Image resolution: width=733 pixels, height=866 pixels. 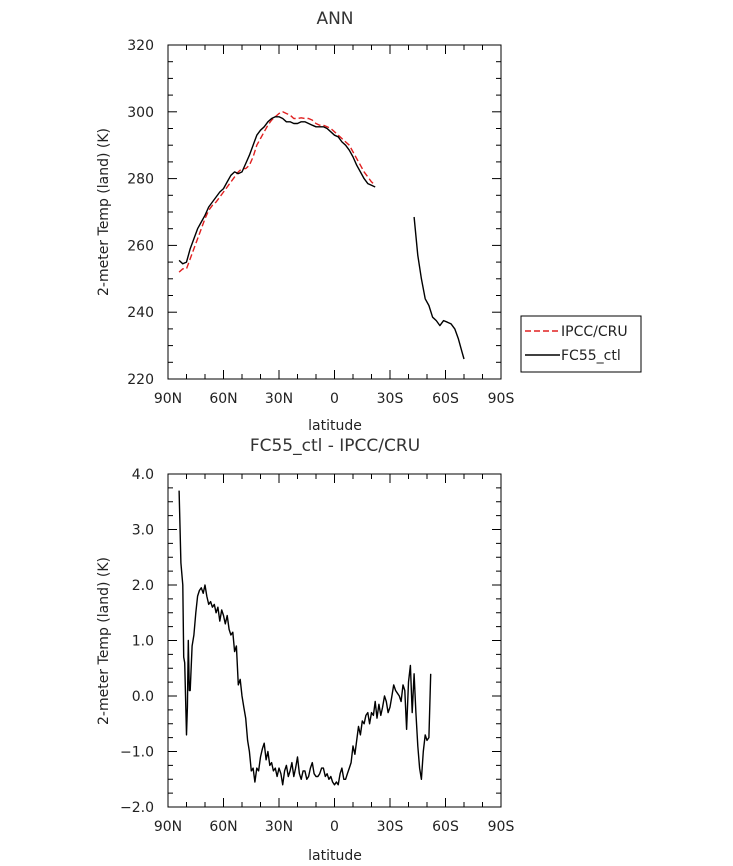 I want to click on top-xtick-label: 60N, so click(x=223, y=399).